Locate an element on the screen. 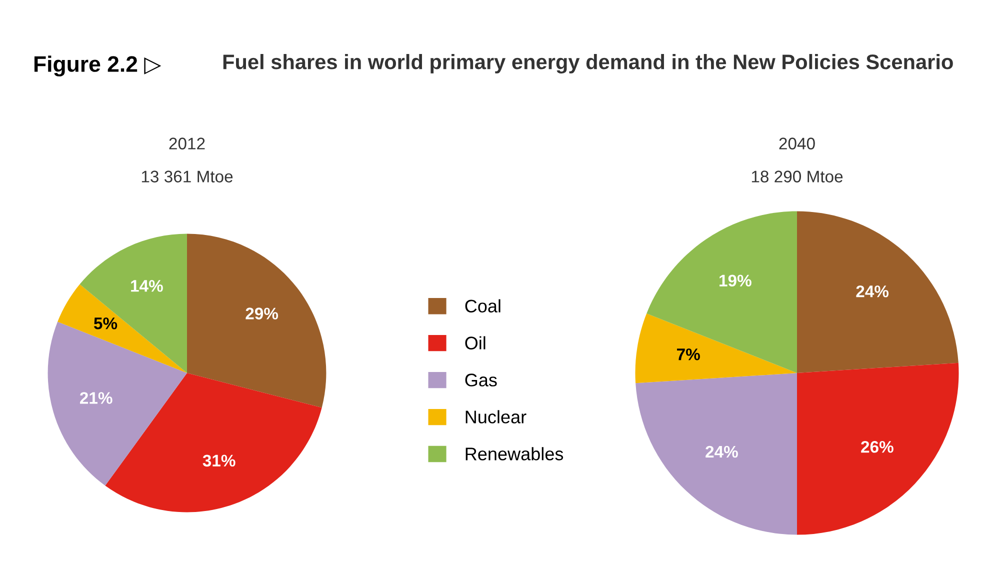 The image size is (982, 586). legend-label: Gas is located at coordinates (481, 380).